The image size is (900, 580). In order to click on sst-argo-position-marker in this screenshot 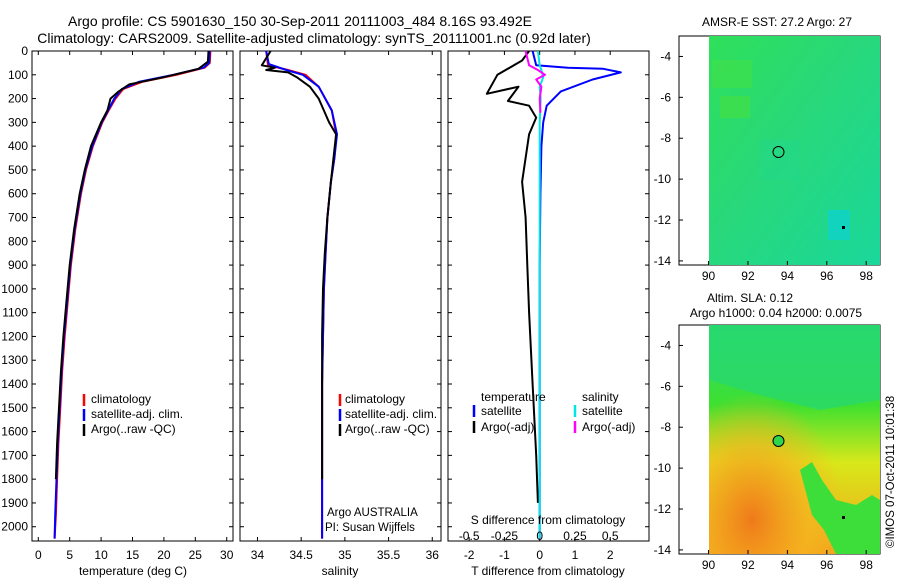, I will do `click(778, 152)`.